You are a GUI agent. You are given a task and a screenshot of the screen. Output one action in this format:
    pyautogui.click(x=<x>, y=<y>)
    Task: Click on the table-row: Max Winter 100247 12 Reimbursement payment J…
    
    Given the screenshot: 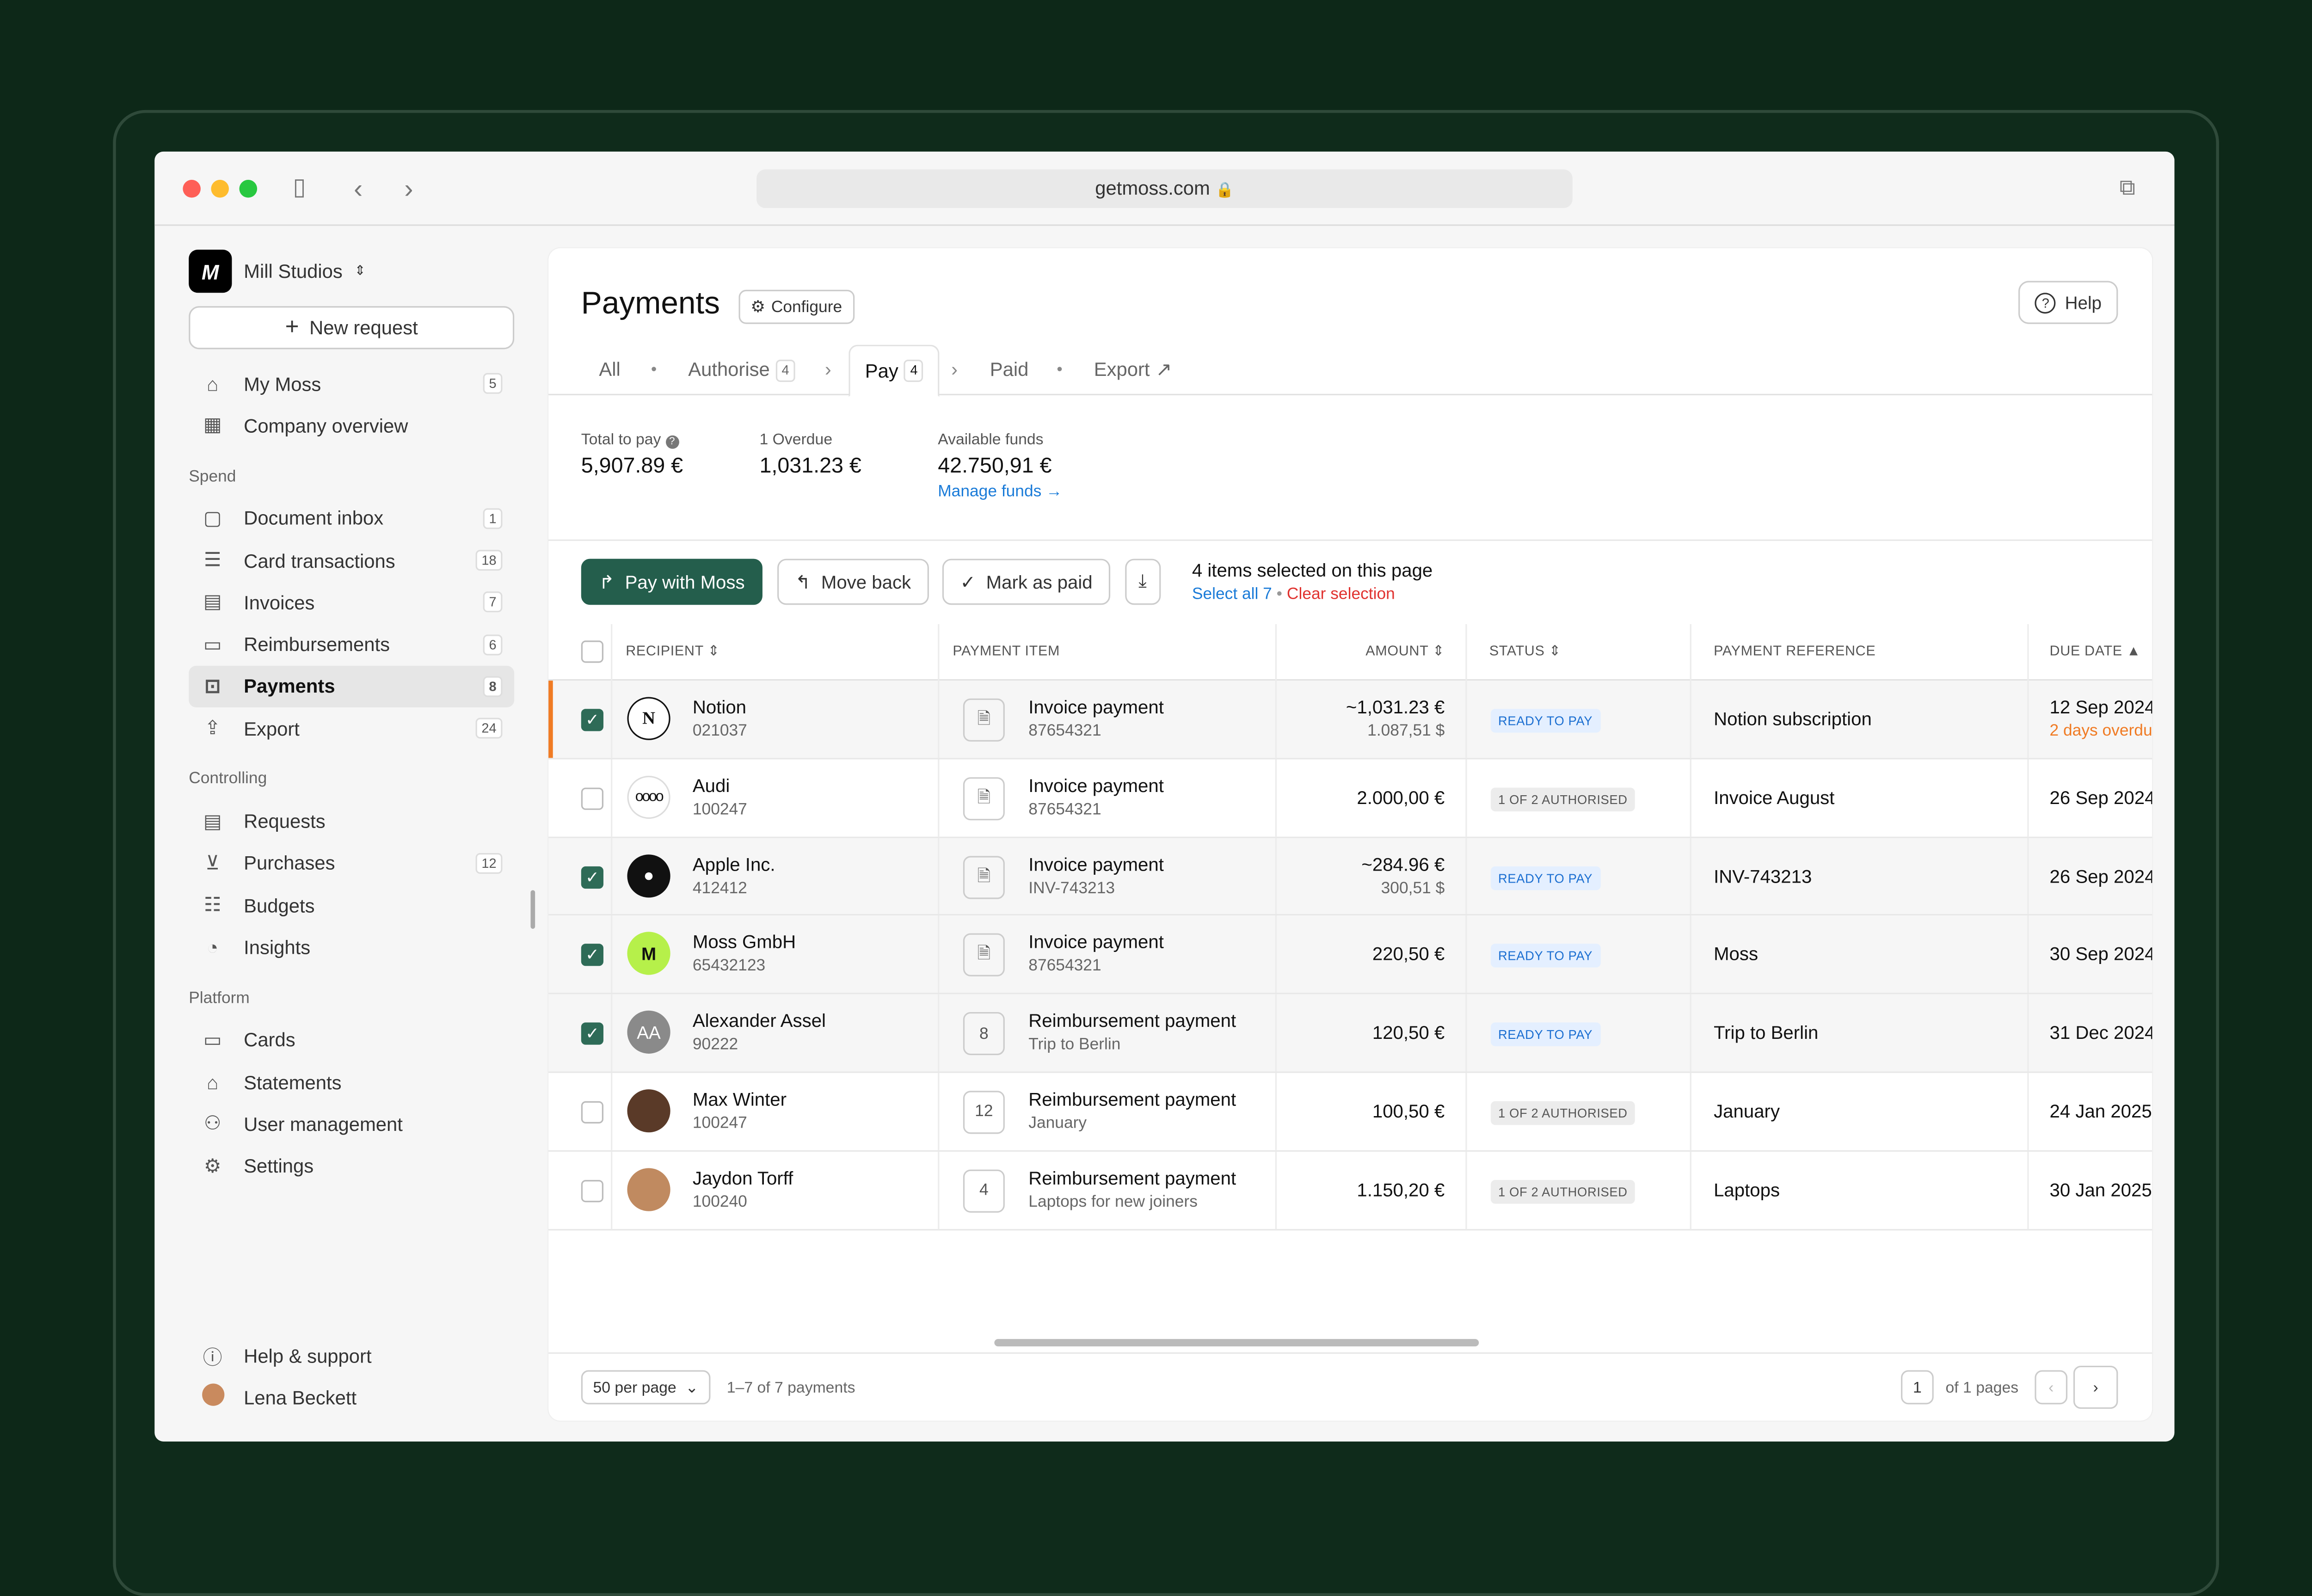 What is the action you would take?
    pyautogui.click(x=1350, y=1112)
    